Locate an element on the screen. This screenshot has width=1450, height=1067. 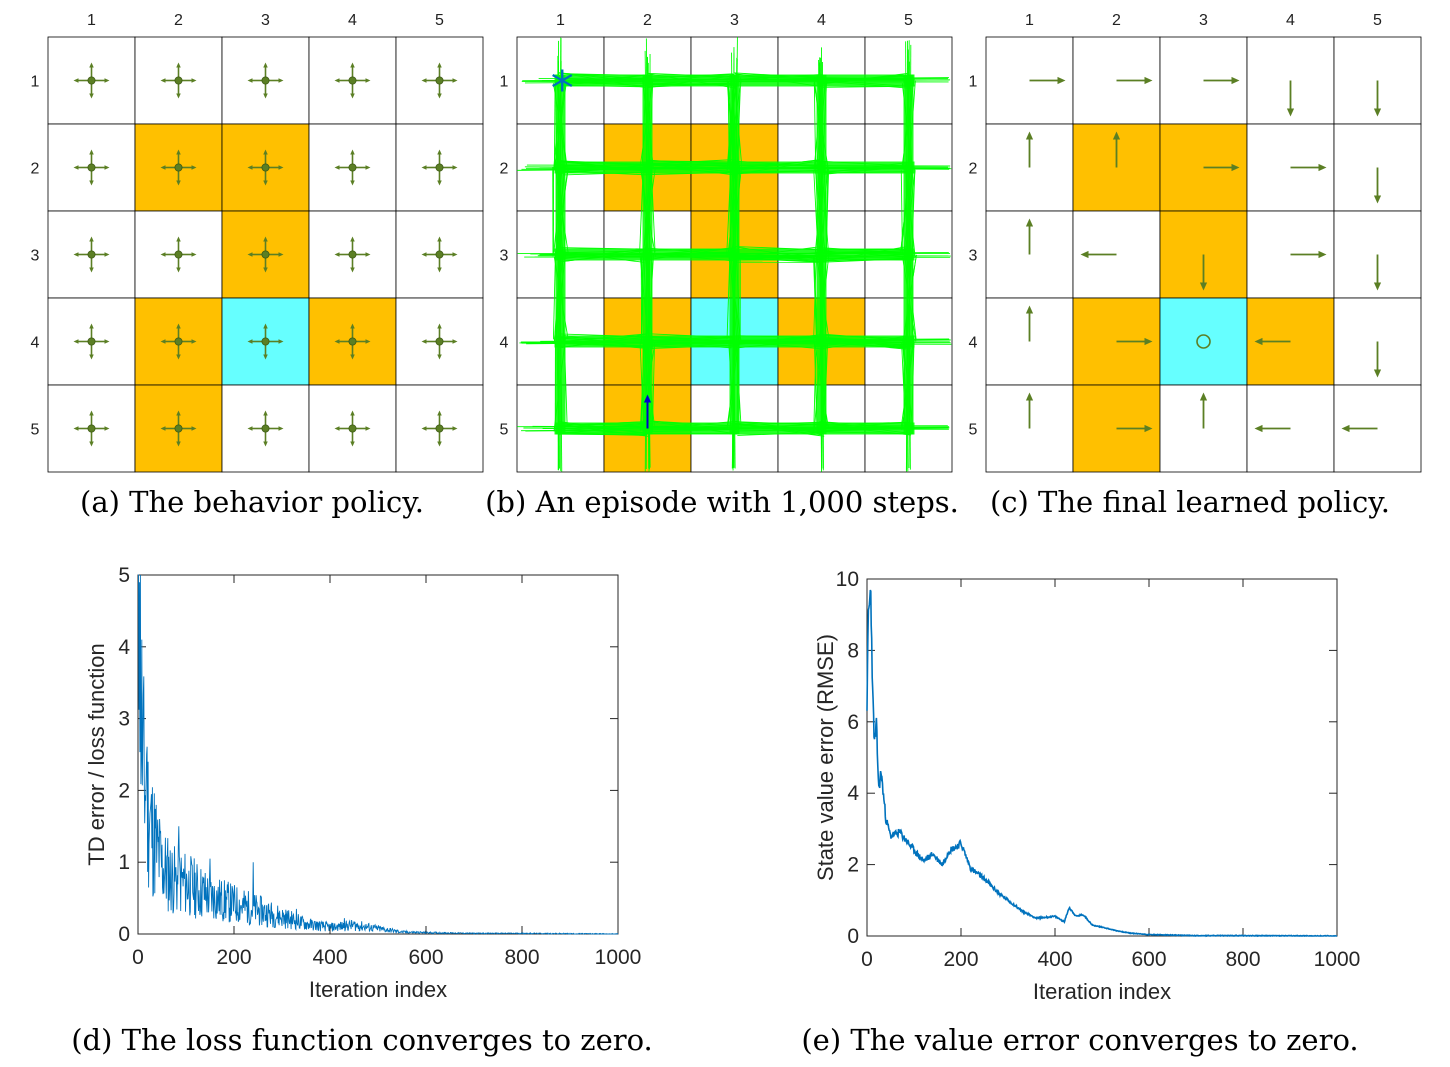
x-tick-label: 200 is located at coordinates (233, 957).